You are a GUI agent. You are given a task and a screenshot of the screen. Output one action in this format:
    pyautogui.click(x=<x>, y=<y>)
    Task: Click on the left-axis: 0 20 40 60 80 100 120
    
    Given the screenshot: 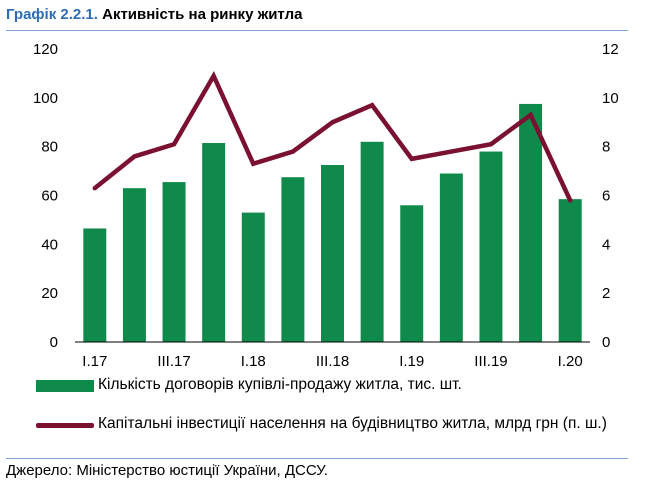 What is the action you would take?
    pyautogui.click(x=45, y=196)
    